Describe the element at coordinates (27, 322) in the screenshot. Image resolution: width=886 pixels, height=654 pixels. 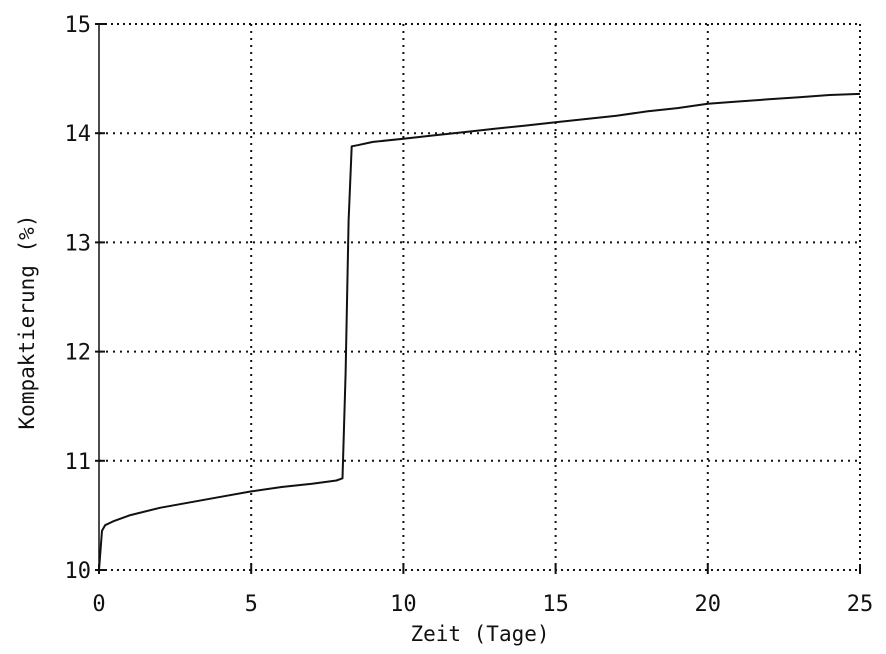
I see `y-axis-label: Kompaktierung (%)` at that location.